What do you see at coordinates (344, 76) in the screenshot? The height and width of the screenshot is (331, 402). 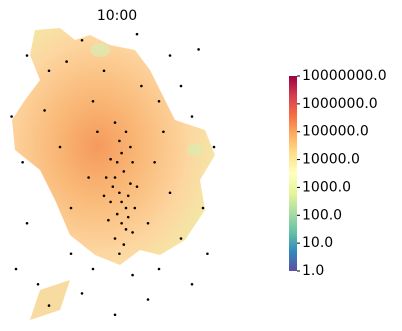 I see `colorbar-tick-label: 10000000.0` at bounding box center [344, 76].